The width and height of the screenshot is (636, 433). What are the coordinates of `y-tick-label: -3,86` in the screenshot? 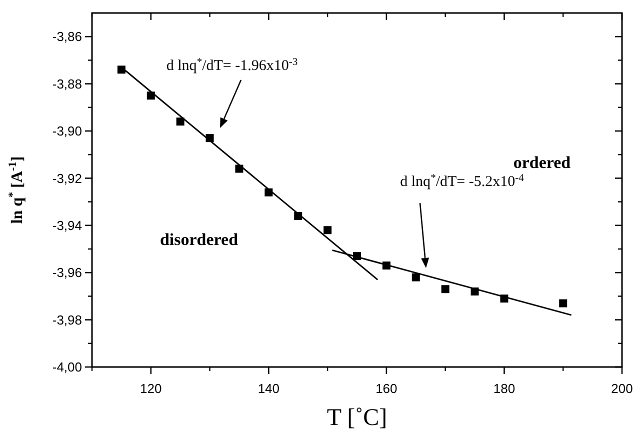 It's located at (67, 36).